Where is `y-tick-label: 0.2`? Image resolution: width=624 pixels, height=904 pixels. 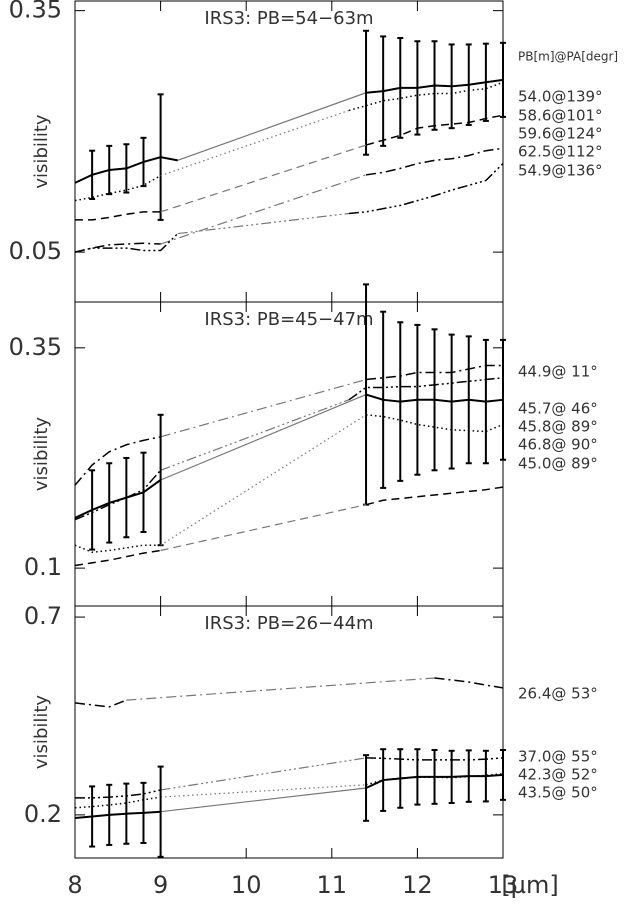 y-tick-label: 0.2 is located at coordinates (43, 814).